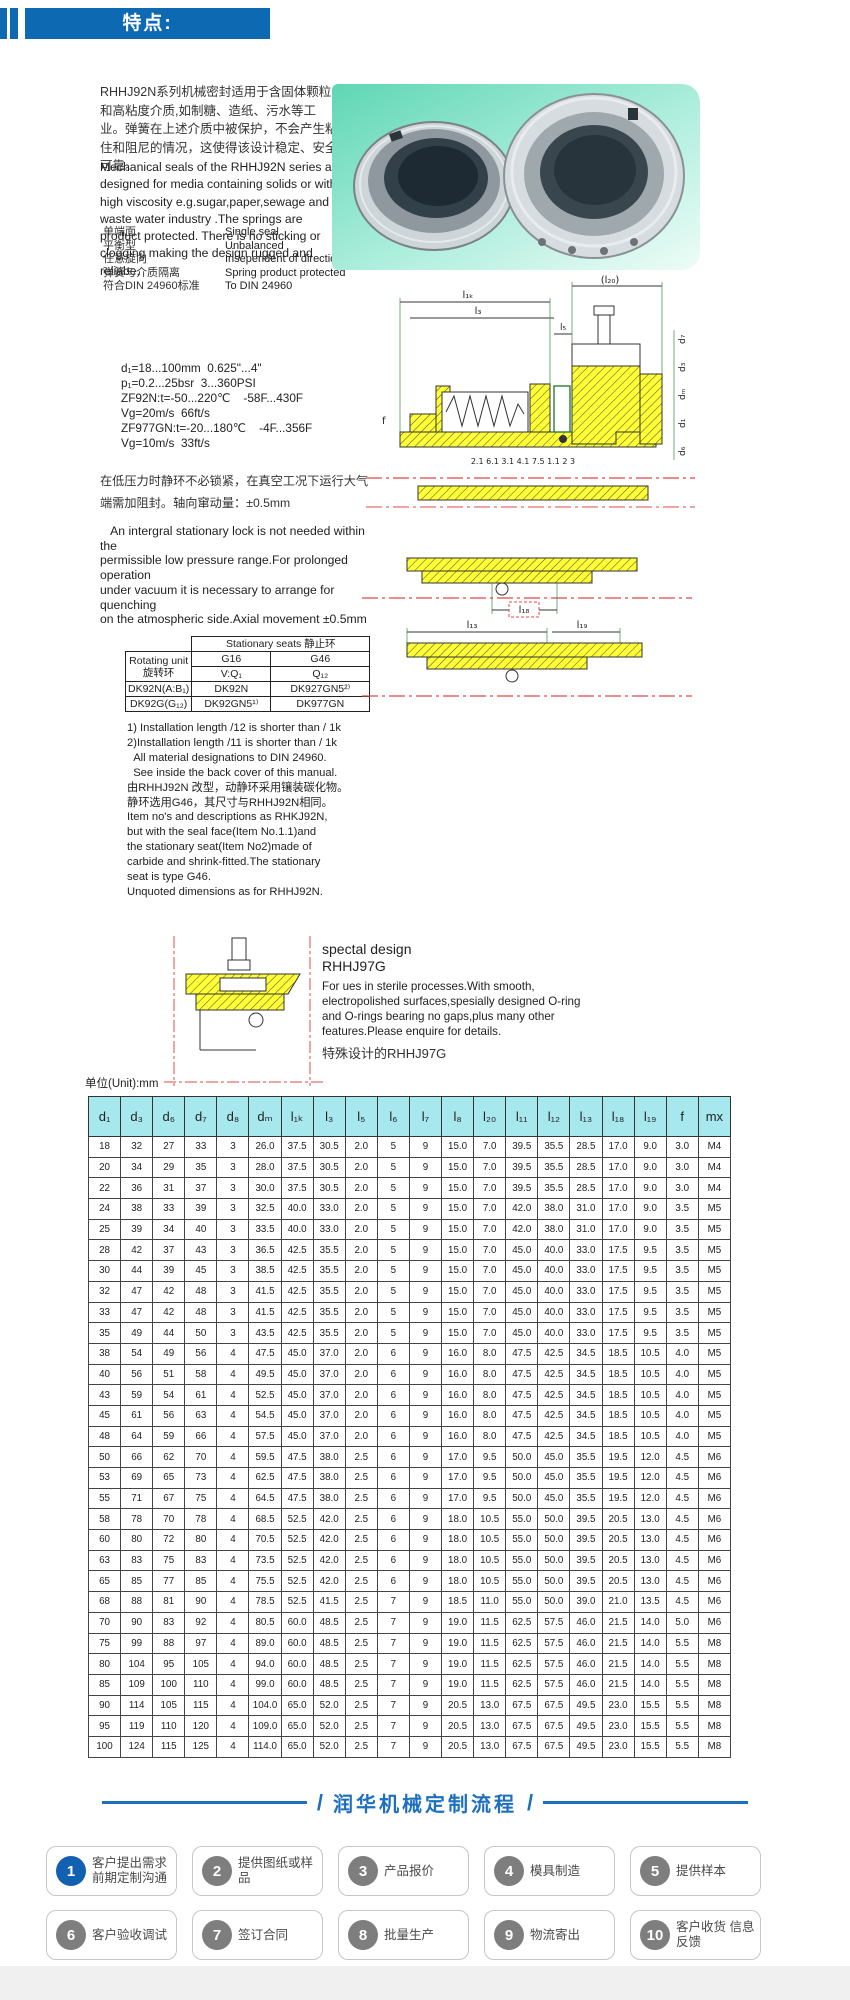 The width and height of the screenshot is (850, 2000). I want to click on table-cell: 83, so click(201, 1560).